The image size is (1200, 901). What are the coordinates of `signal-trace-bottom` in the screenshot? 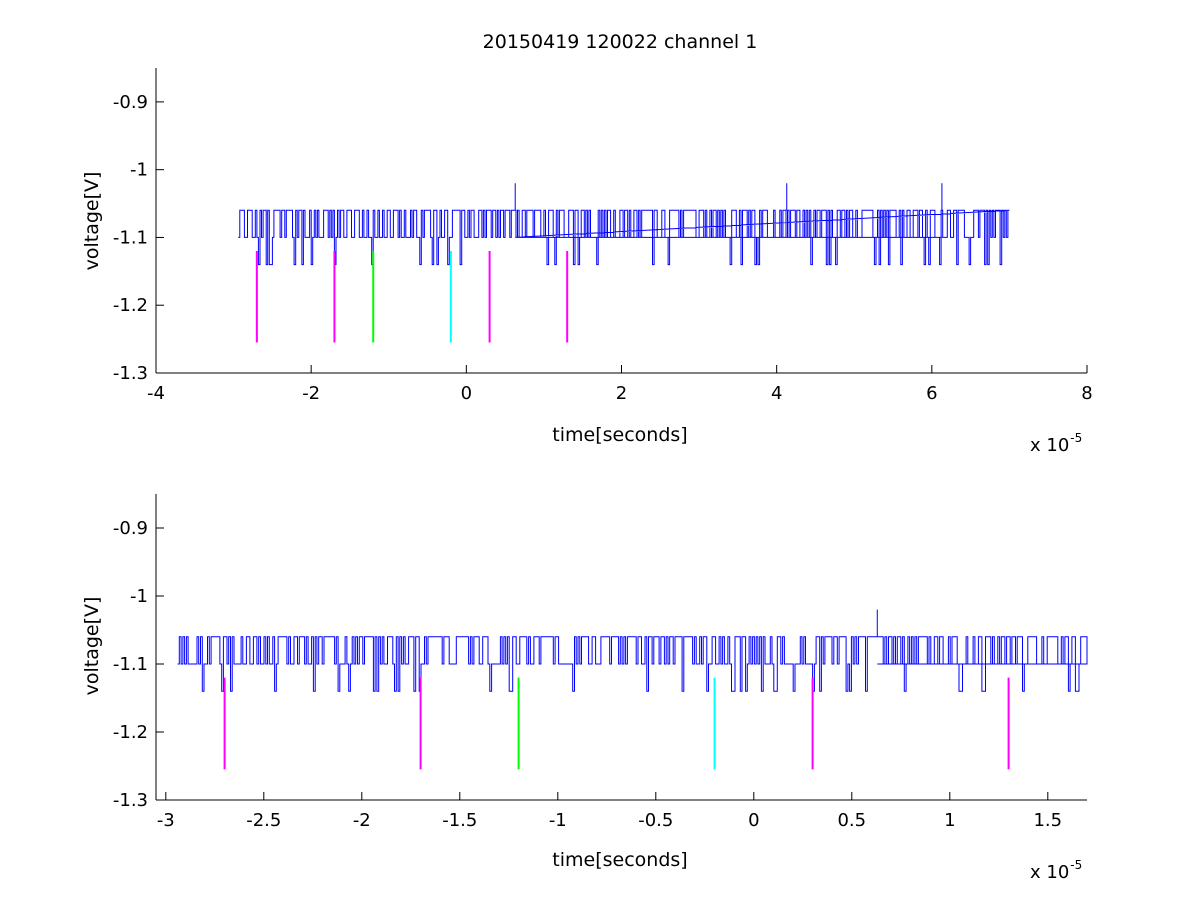 It's located at (632, 650).